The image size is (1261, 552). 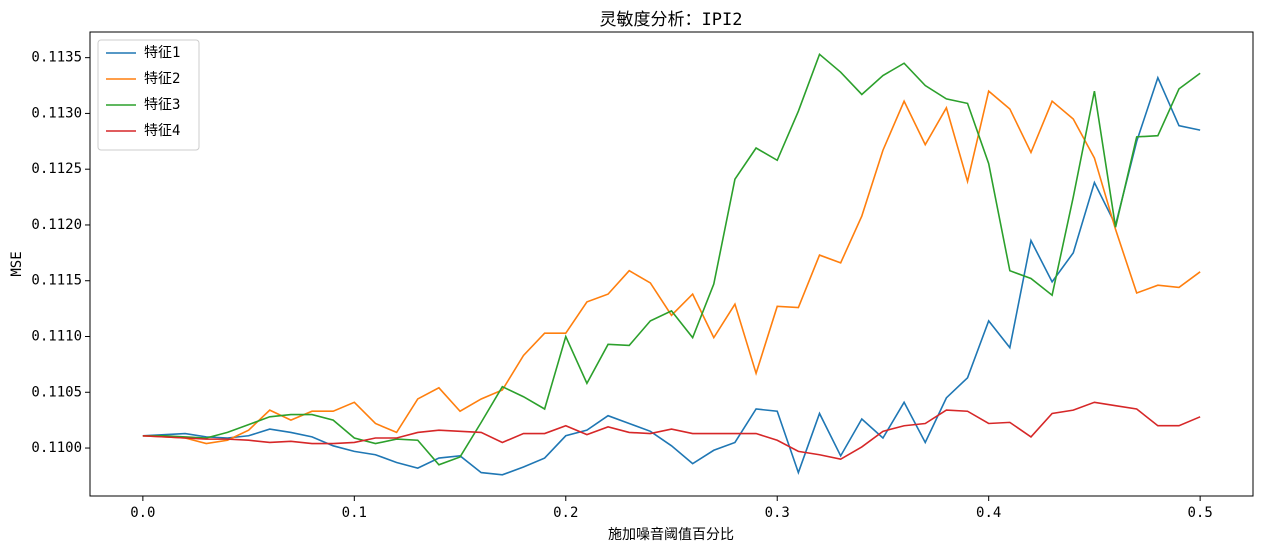 What do you see at coordinates (56, 169) in the screenshot?
I see `y-tick-label: 0.1125` at bounding box center [56, 169].